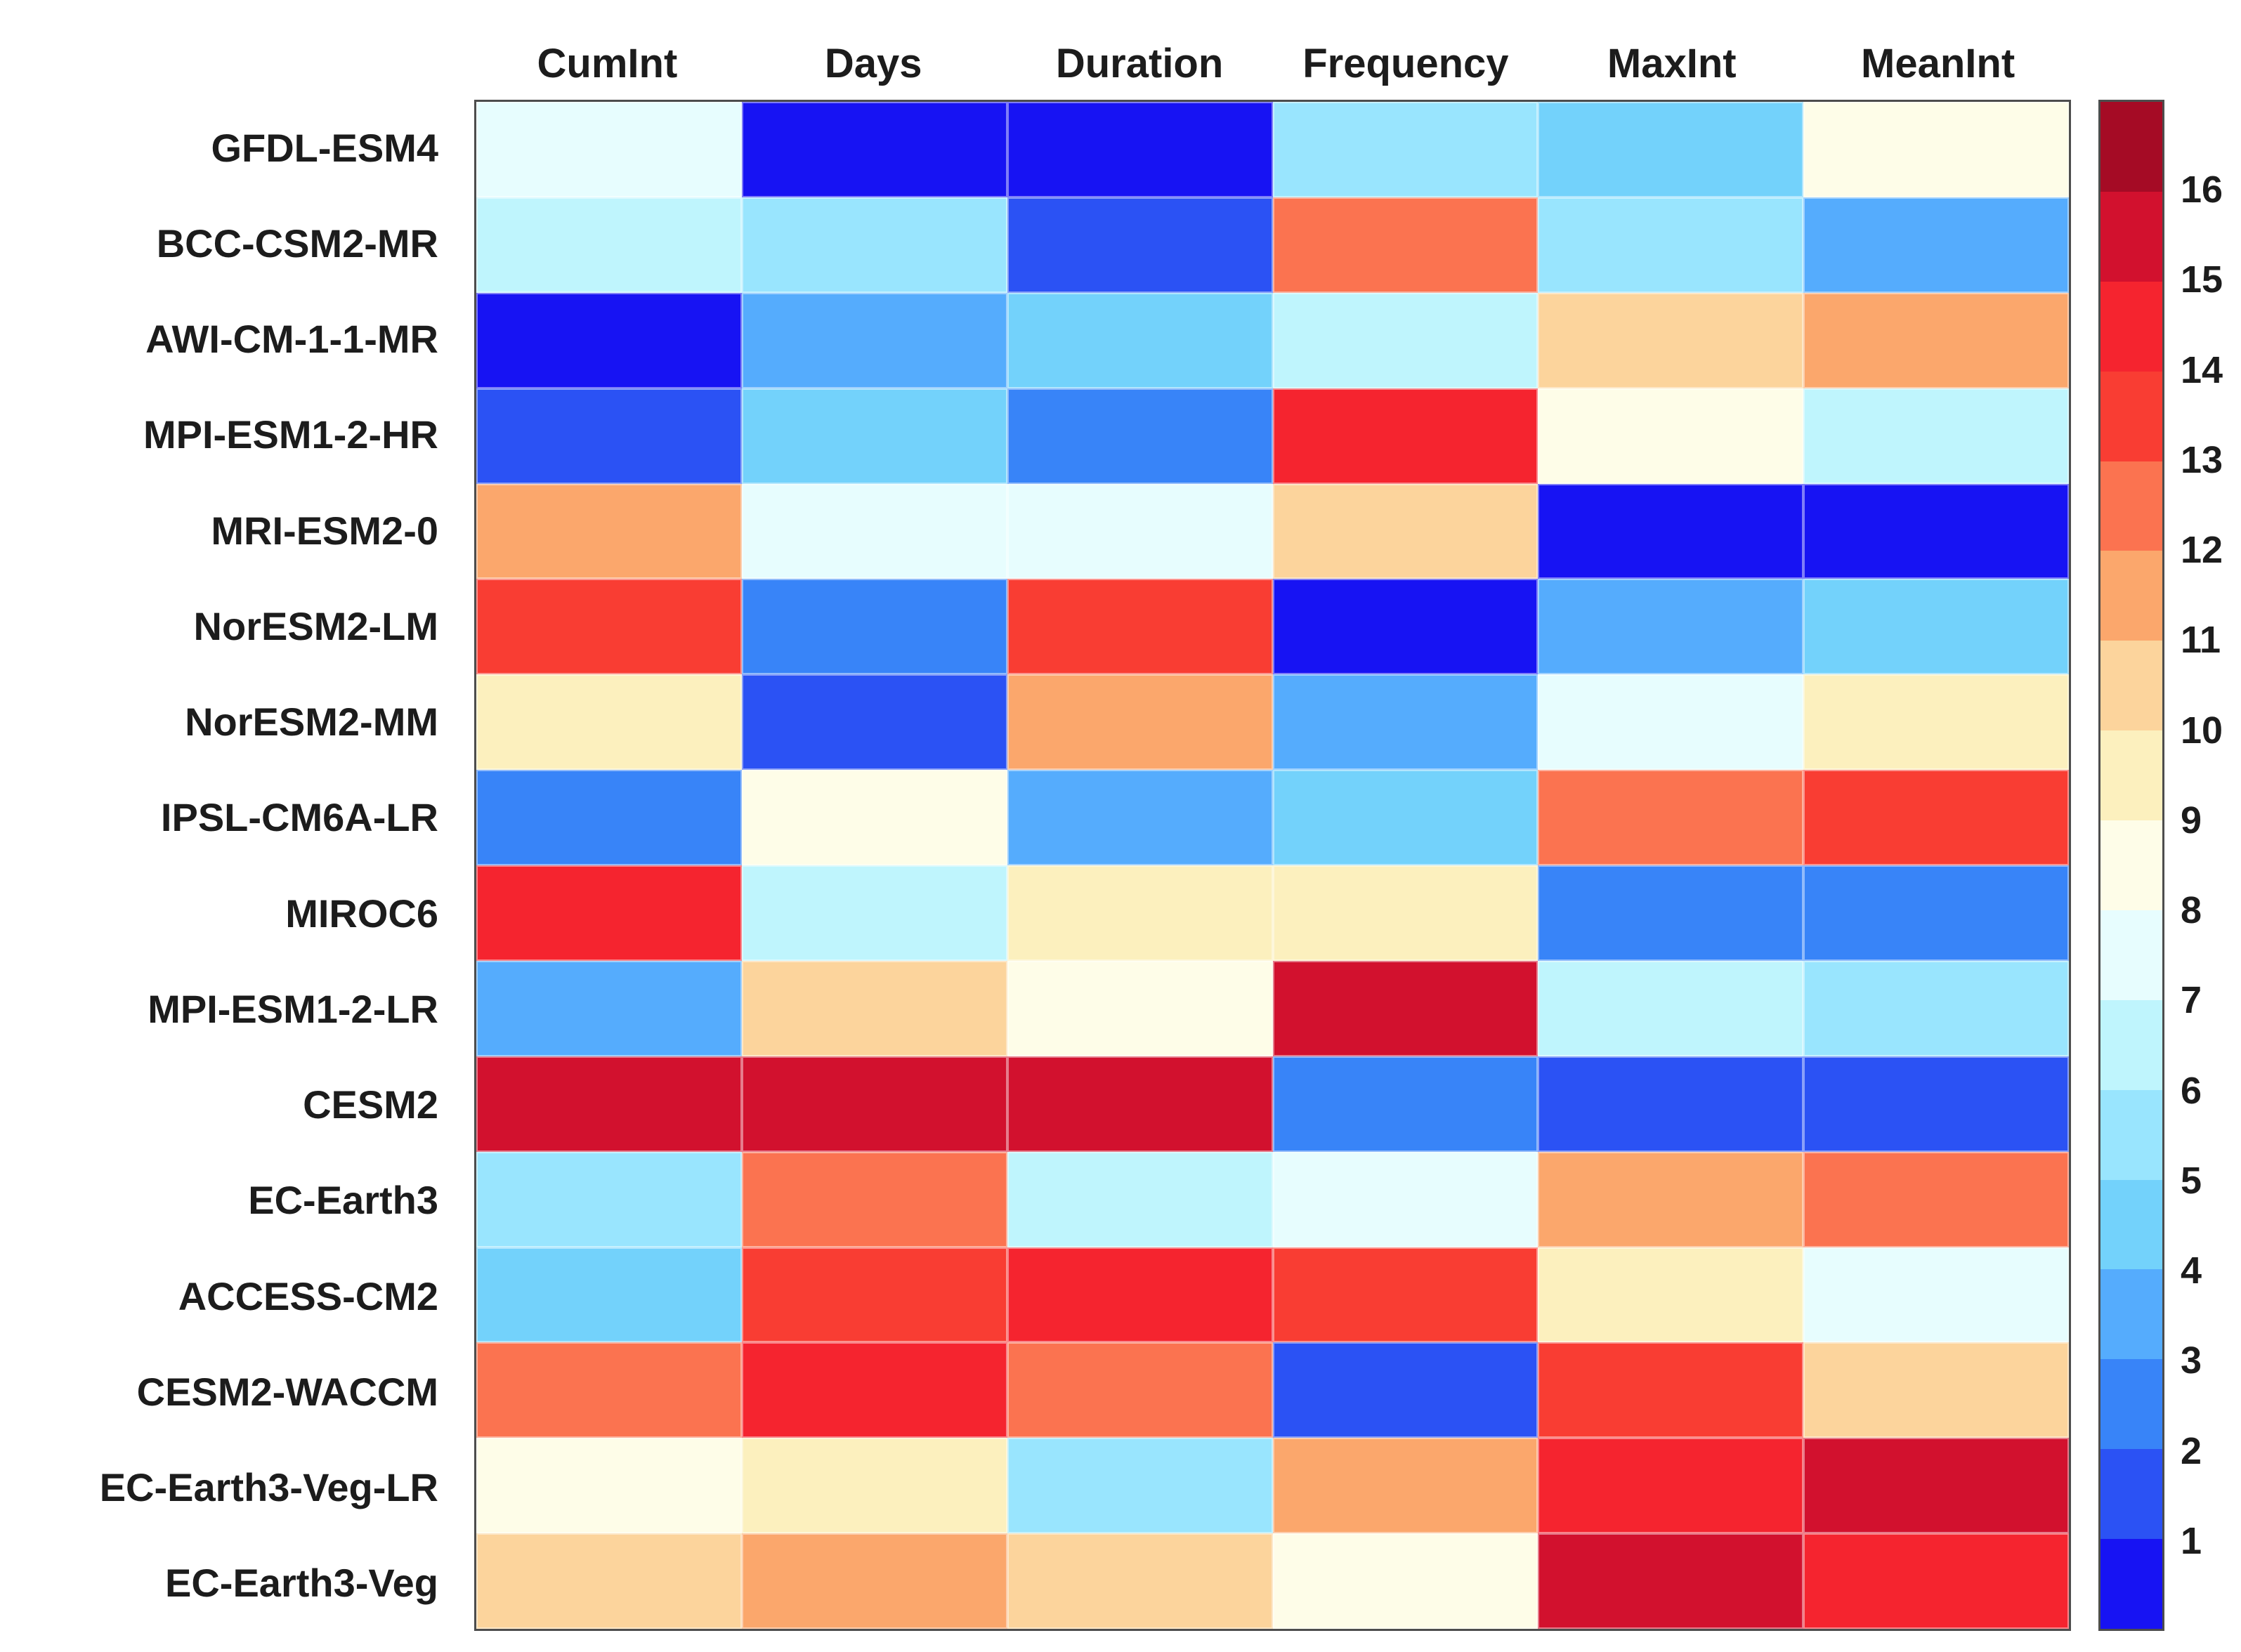 The height and width of the screenshot is (1652, 2241). I want to click on column-header: Duration, so click(1139, 63).